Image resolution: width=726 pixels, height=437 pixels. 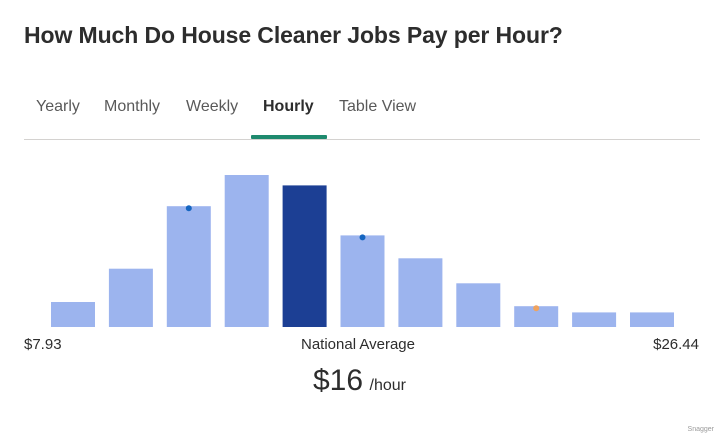 I want to click on pay-period-tabs: Yearly Monthly Weekly Hourly Table View, so click(x=362, y=112).